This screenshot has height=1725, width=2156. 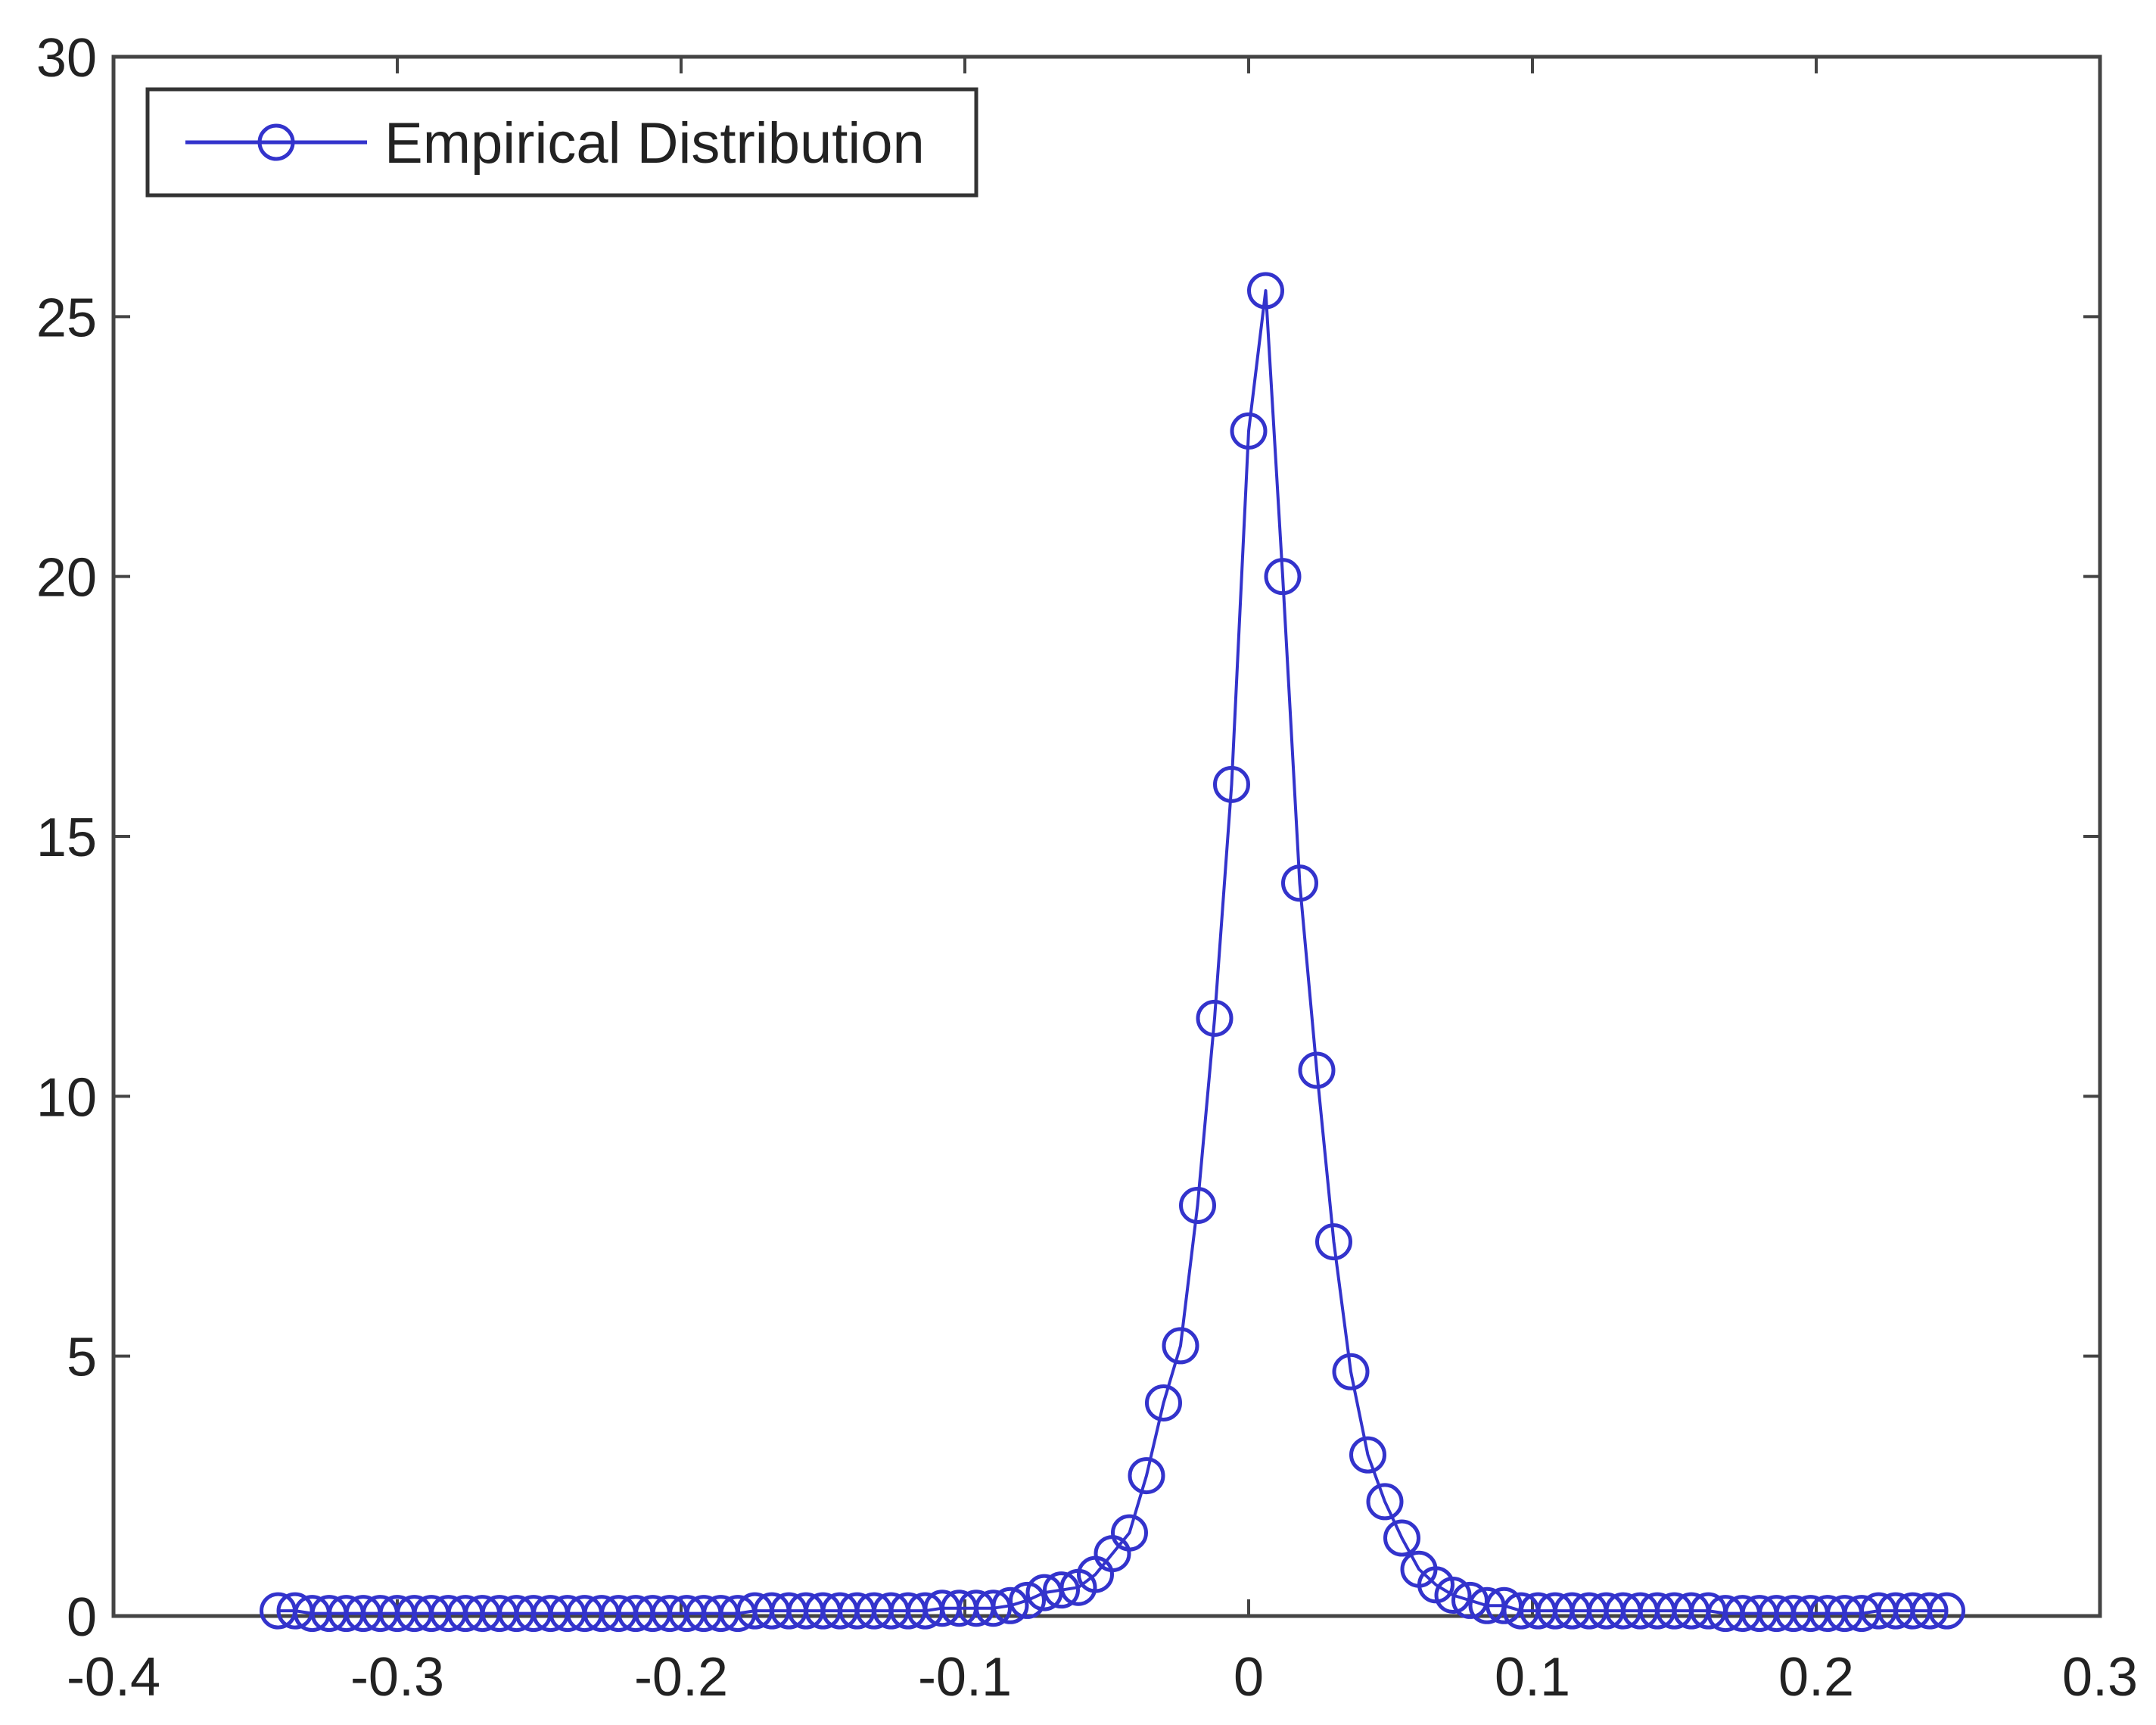 What do you see at coordinates (66, 1097) in the screenshot?
I see `y-tick-label: 10` at bounding box center [66, 1097].